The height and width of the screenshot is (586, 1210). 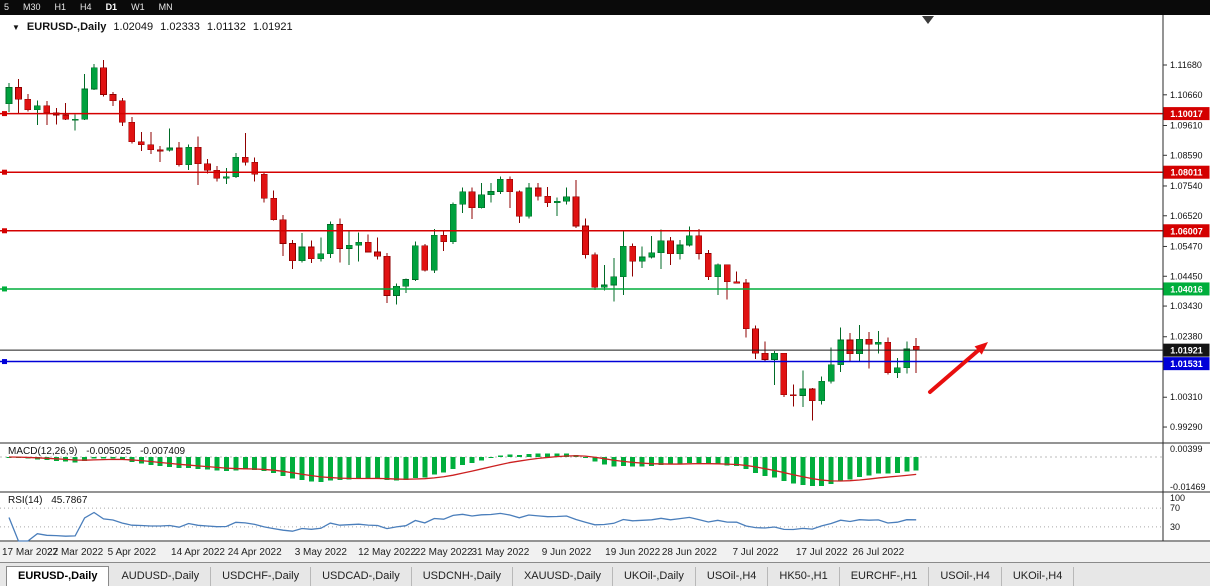 I want to click on price-tag-support-blue, so click(x=1186, y=364).